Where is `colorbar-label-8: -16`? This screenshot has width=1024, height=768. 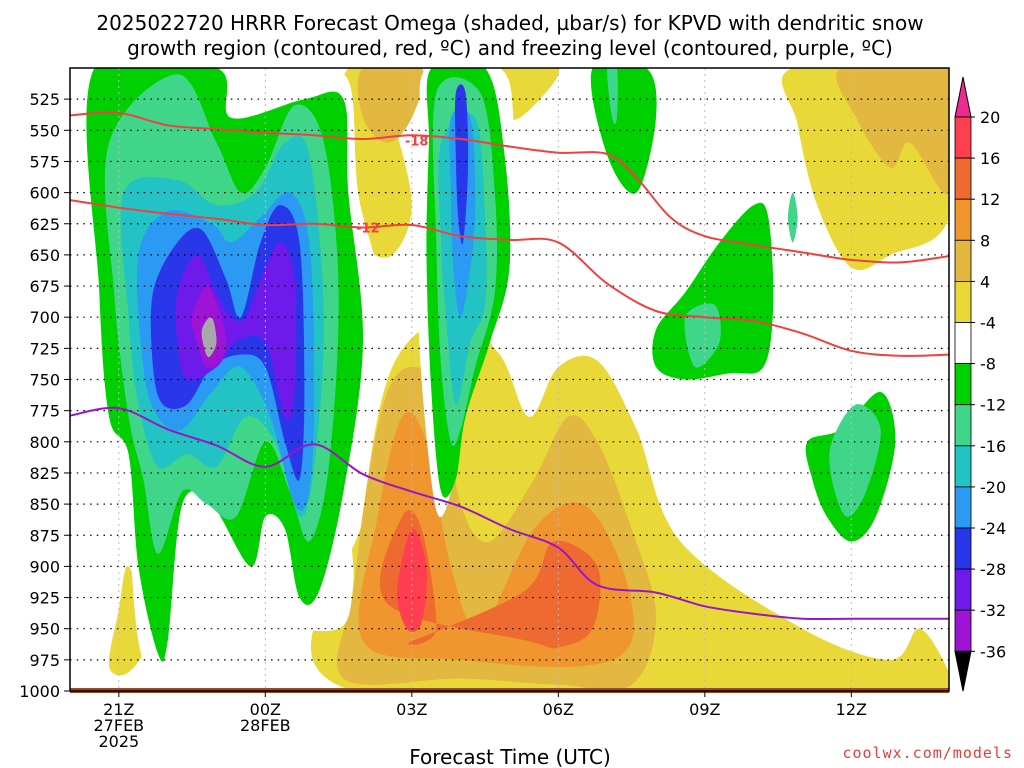
colorbar-label-8: -16 is located at coordinates (993, 446).